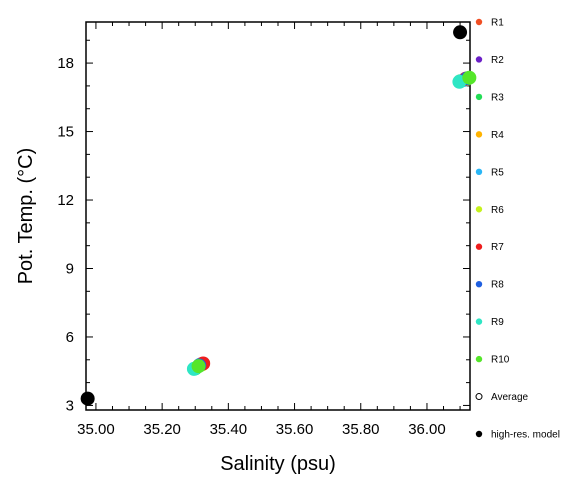 This screenshot has height=491, width=575. What do you see at coordinates (497, 322) in the screenshot?
I see `legend-label: R9` at bounding box center [497, 322].